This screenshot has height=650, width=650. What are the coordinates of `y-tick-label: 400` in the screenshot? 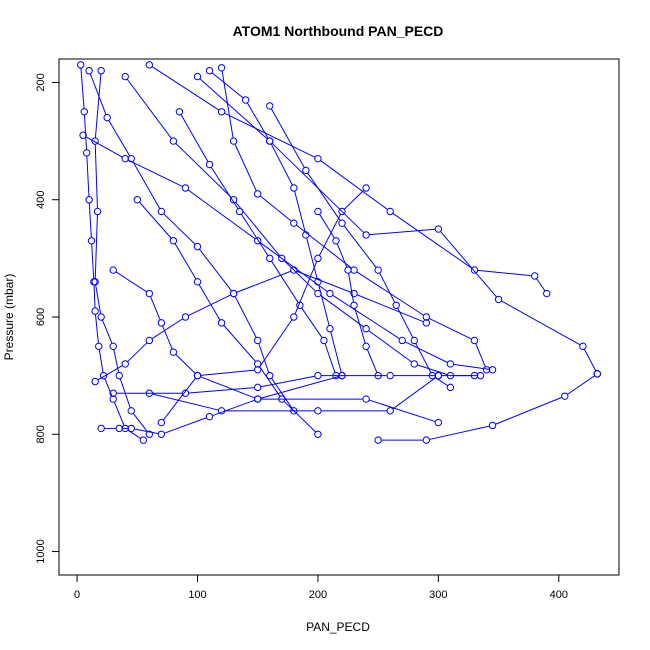 It's located at (41, 200).